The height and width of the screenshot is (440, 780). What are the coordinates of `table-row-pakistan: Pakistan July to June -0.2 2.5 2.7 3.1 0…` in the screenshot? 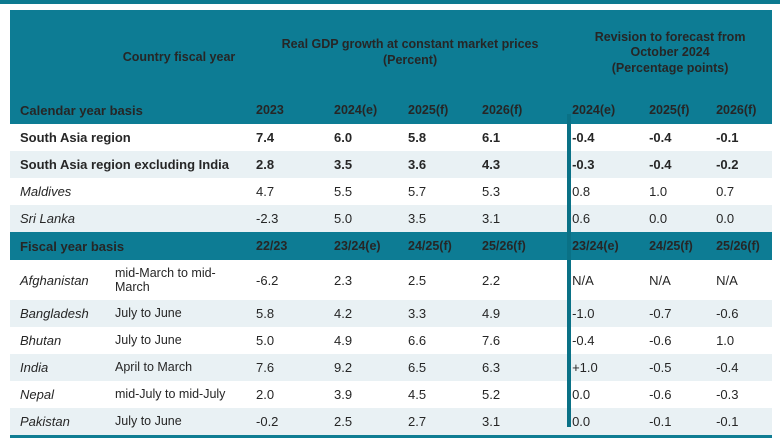 It's located at (391, 422).